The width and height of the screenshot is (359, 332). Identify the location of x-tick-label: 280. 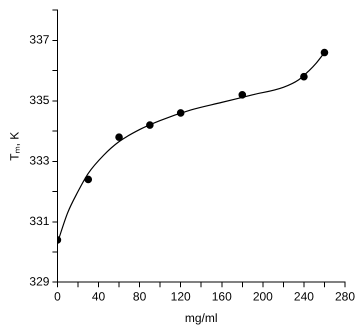
(345, 297).